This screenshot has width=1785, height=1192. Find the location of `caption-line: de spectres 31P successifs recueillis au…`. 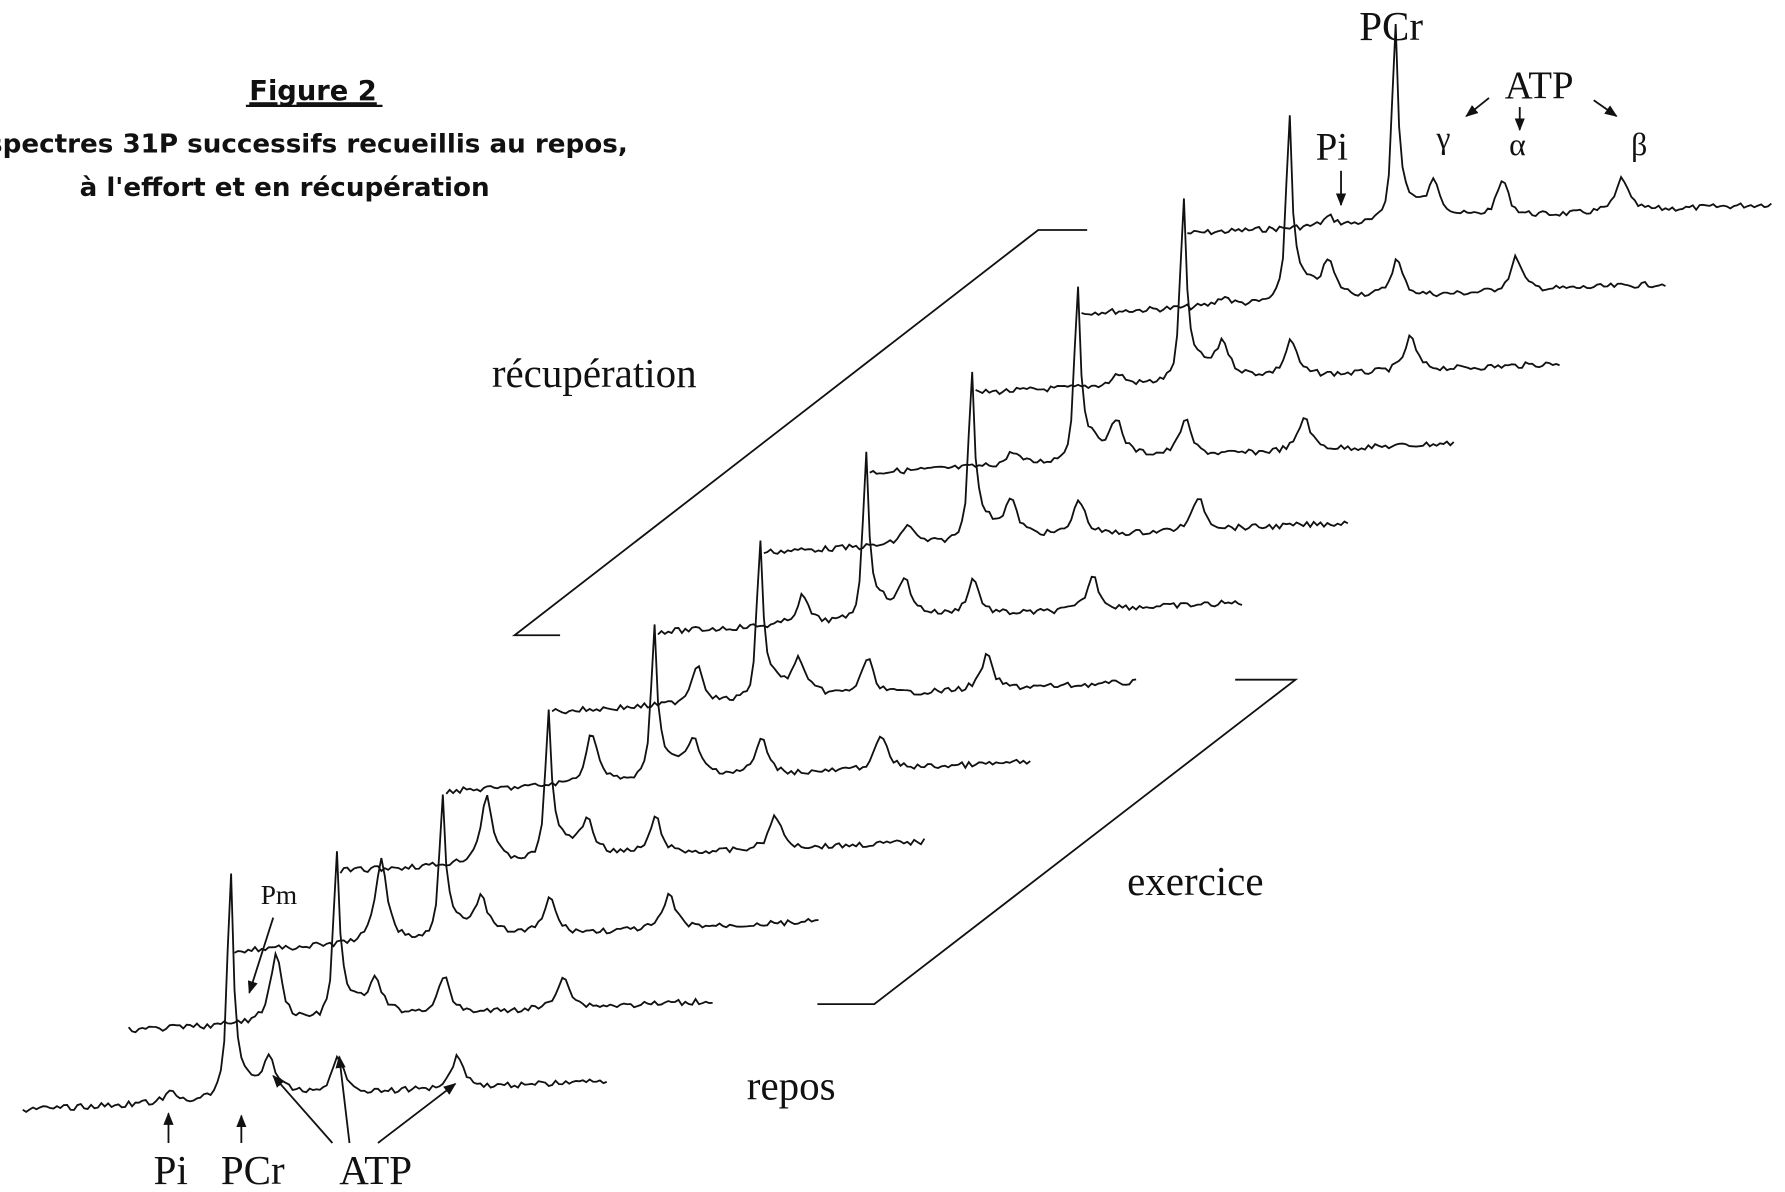

caption-line: de spectres 31P successifs recueillis au… is located at coordinates (314, 145).